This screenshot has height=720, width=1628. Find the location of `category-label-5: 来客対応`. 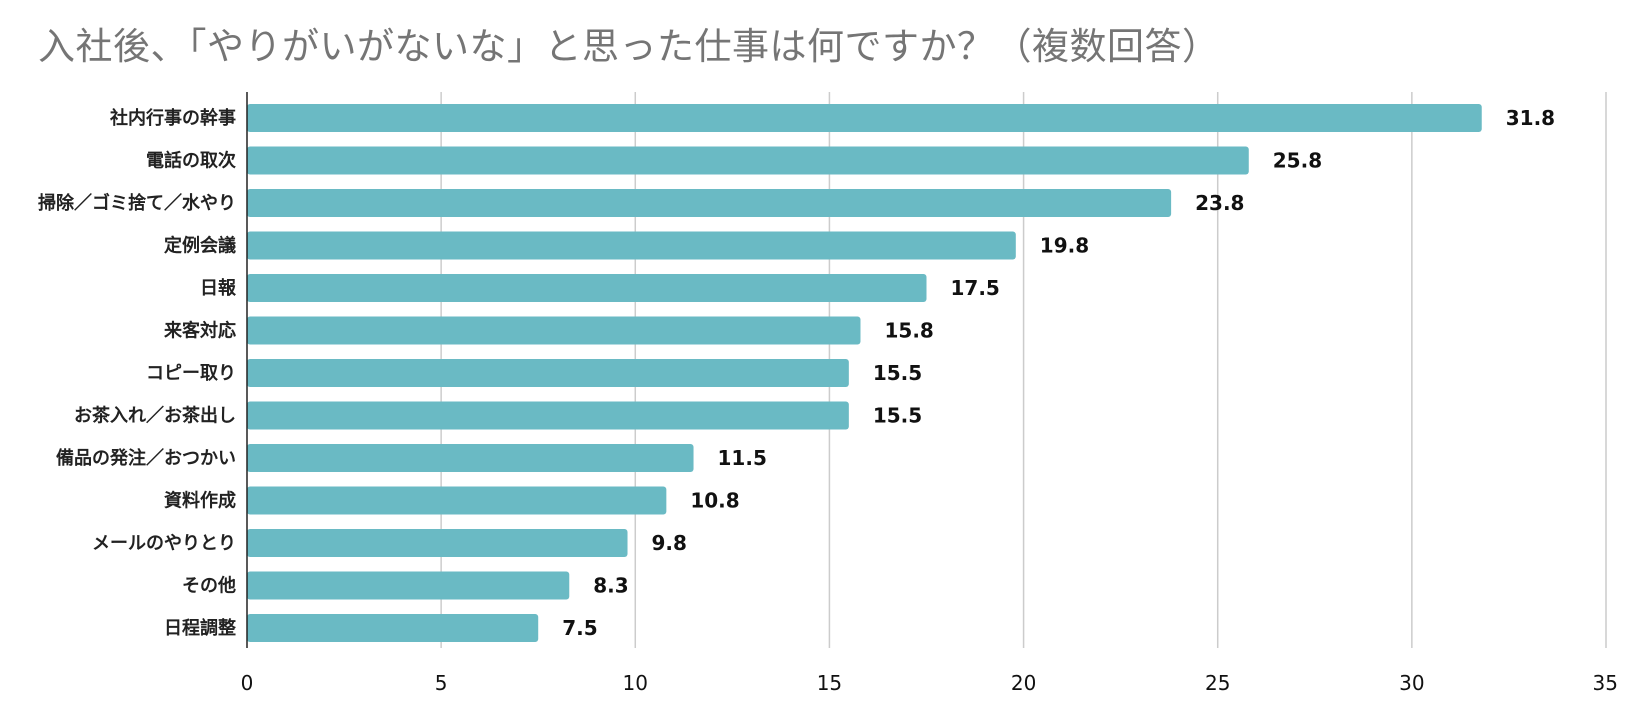

category-label-5: 来客対応 is located at coordinates (199, 331).